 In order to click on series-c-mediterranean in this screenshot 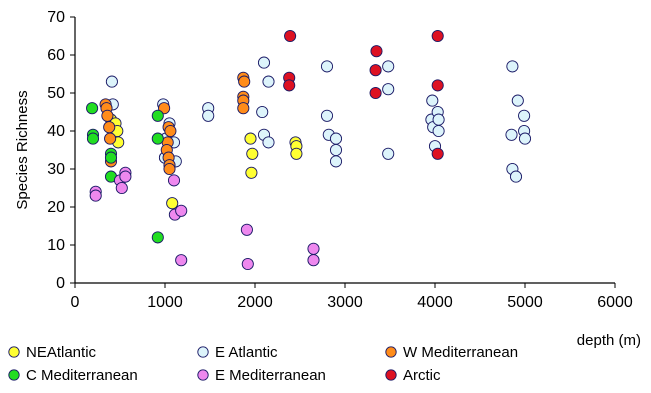, I will do `click(125, 173)`.